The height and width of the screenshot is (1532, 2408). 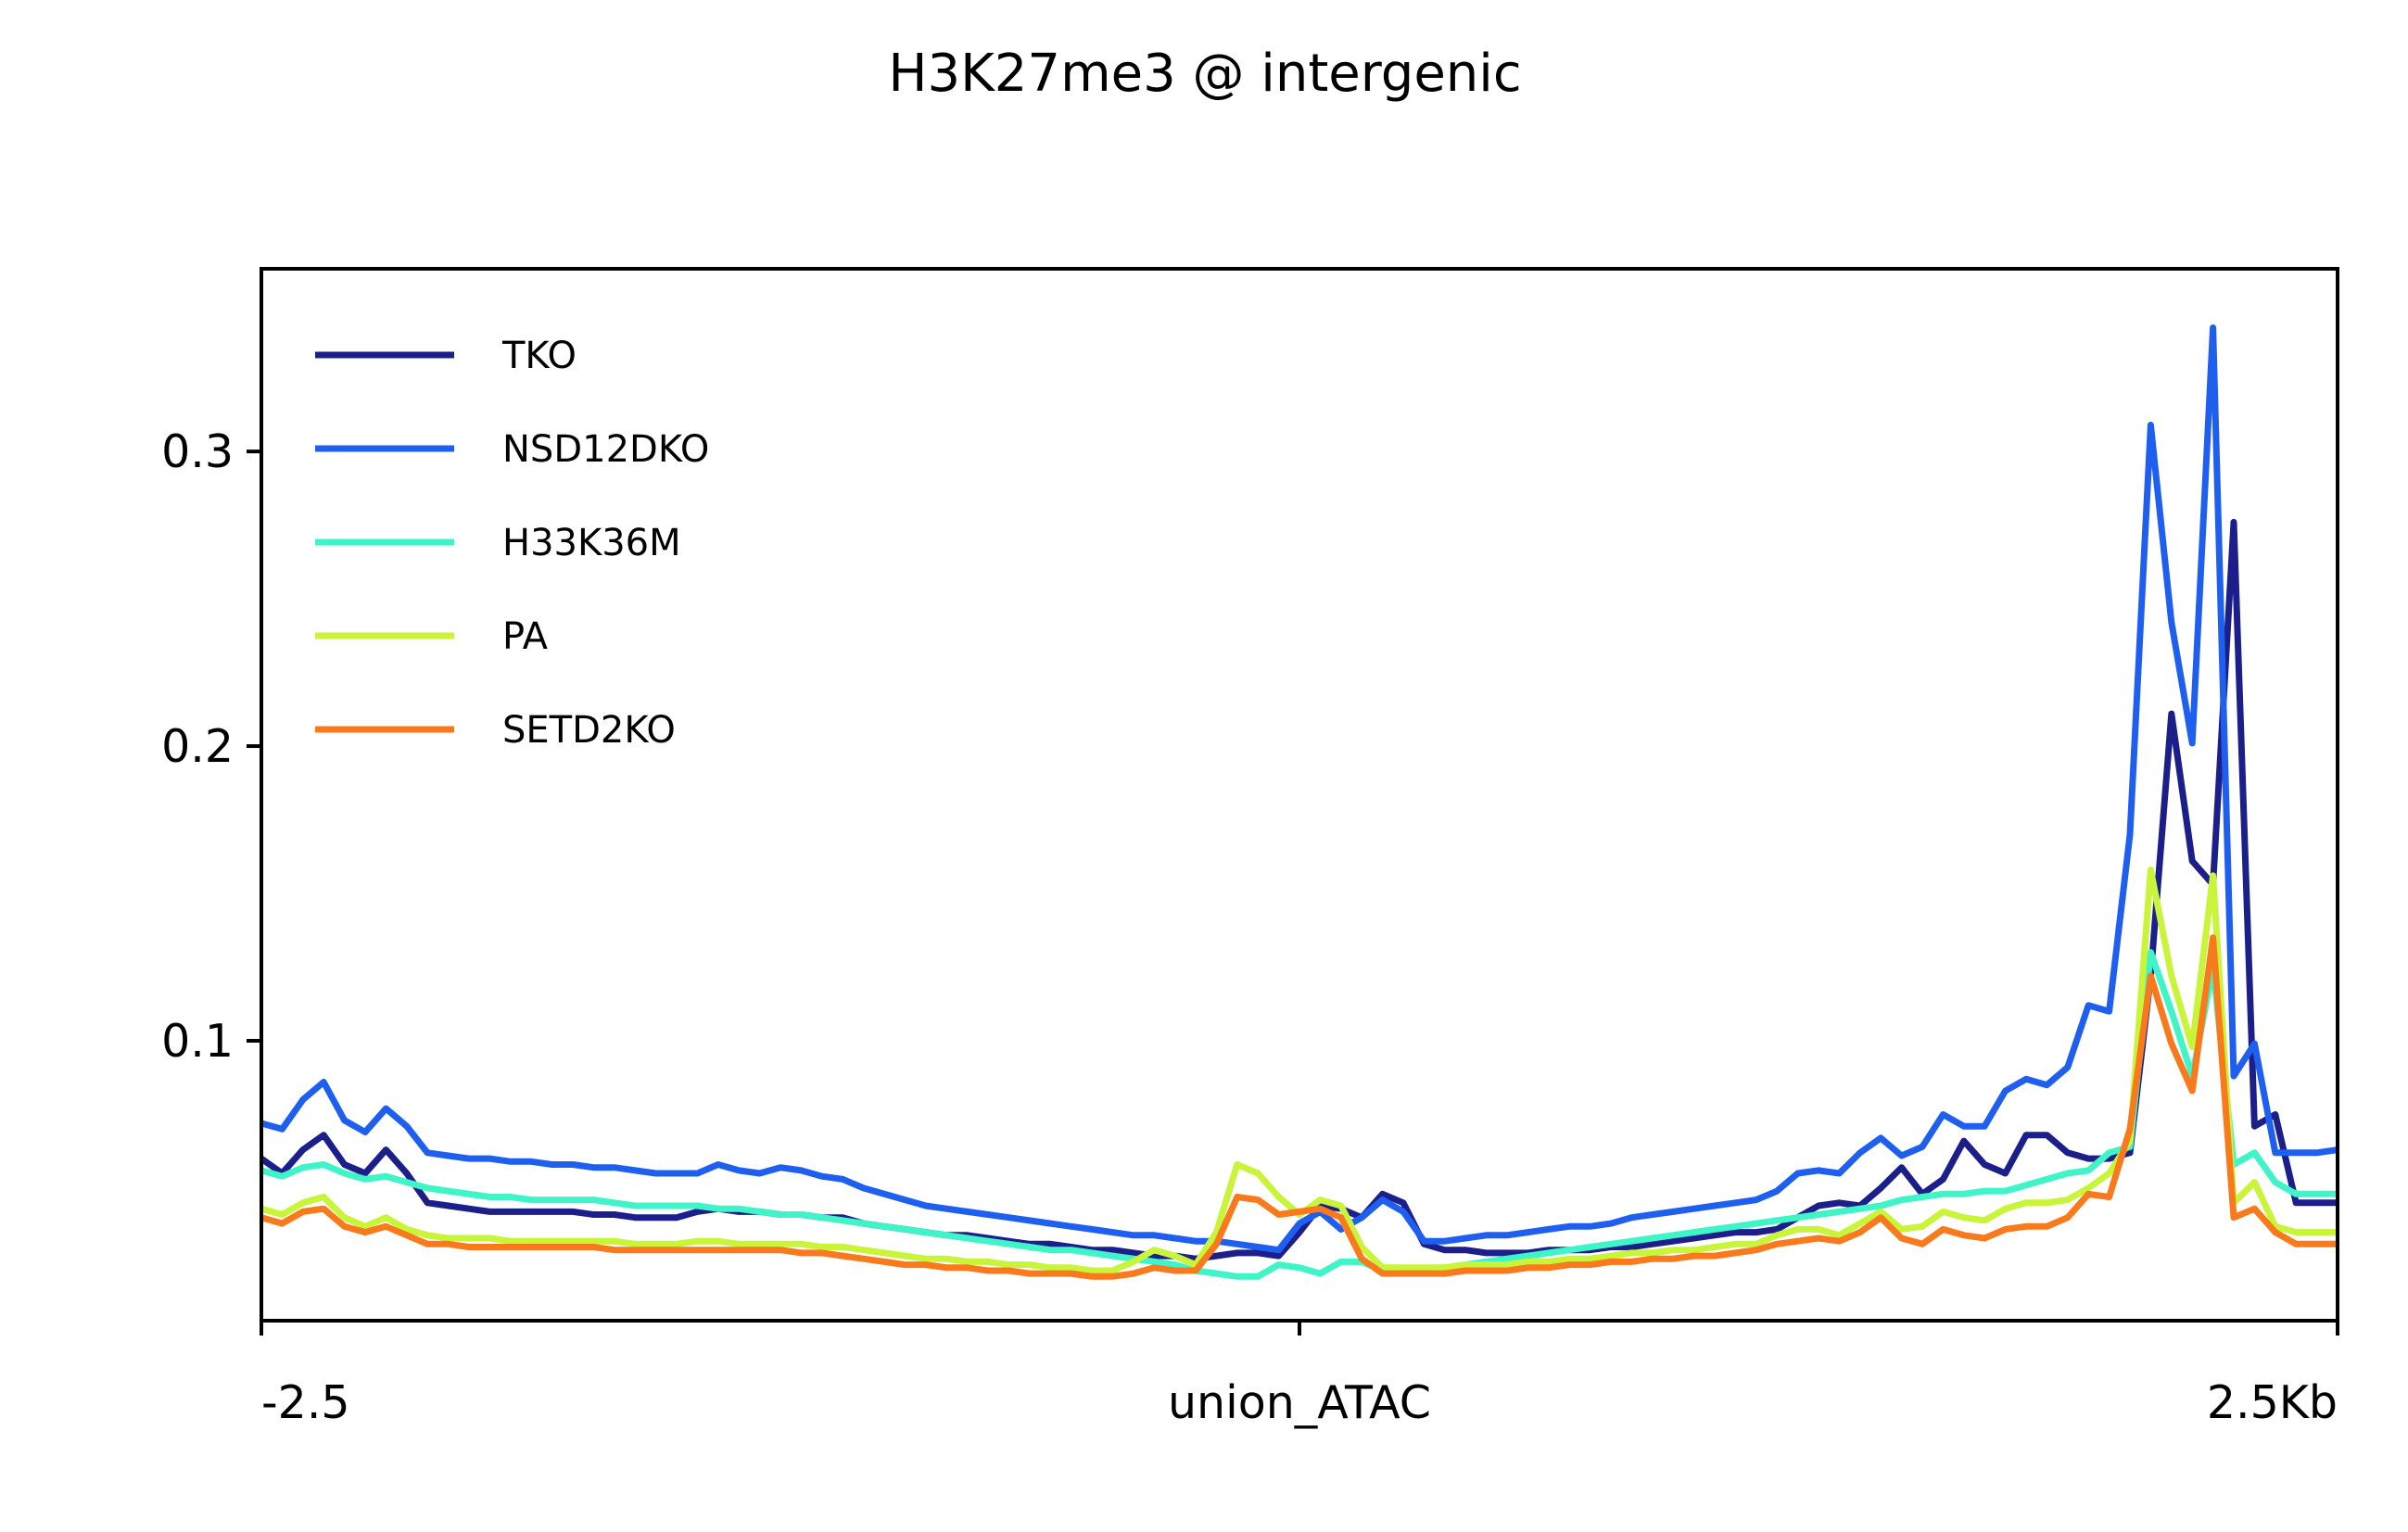 What do you see at coordinates (197, 1042) in the screenshot?
I see `y-tick-label: 0.1` at bounding box center [197, 1042].